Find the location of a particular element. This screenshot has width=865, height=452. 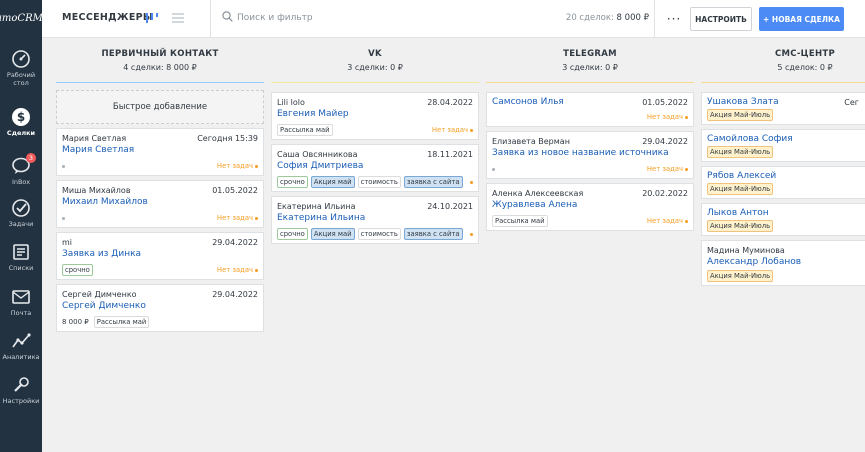

dashboard-icon is located at coordinates (21, 59).